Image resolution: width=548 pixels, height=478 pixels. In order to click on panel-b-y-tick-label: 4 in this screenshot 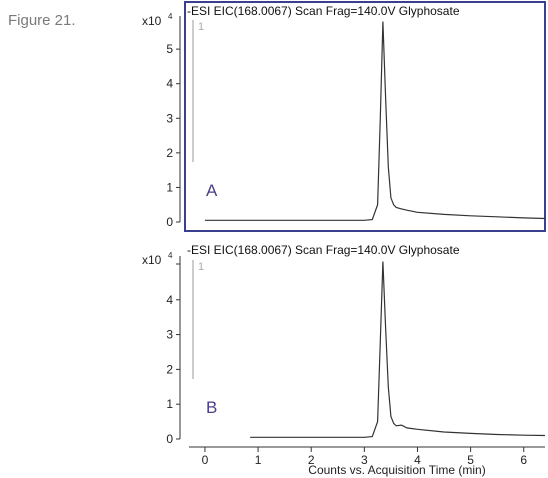, I will do `click(169, 300)`.